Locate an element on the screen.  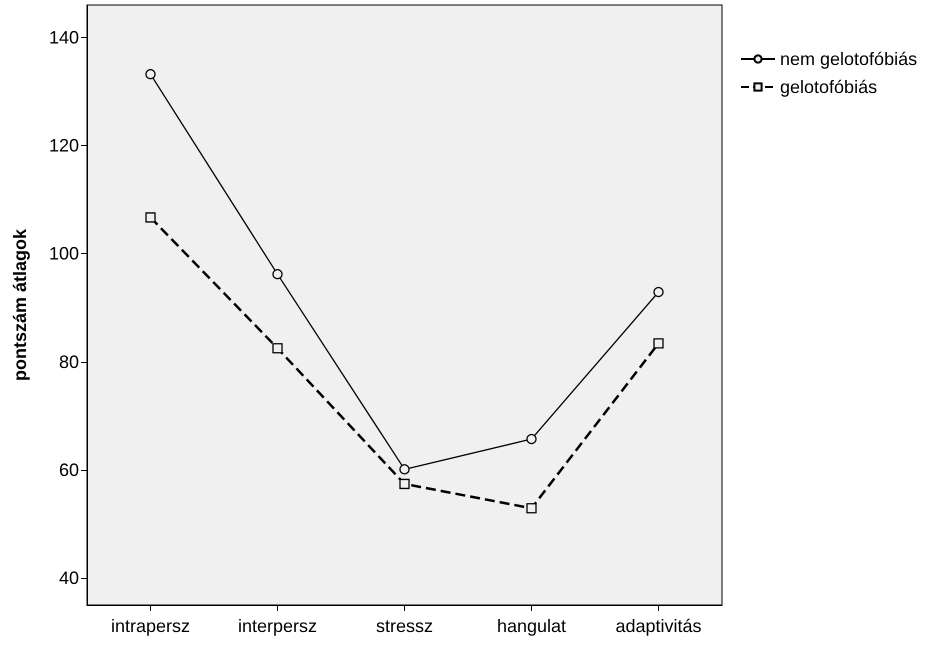
legend-label: gelotofóbiás is located at coordinates (829, 87).